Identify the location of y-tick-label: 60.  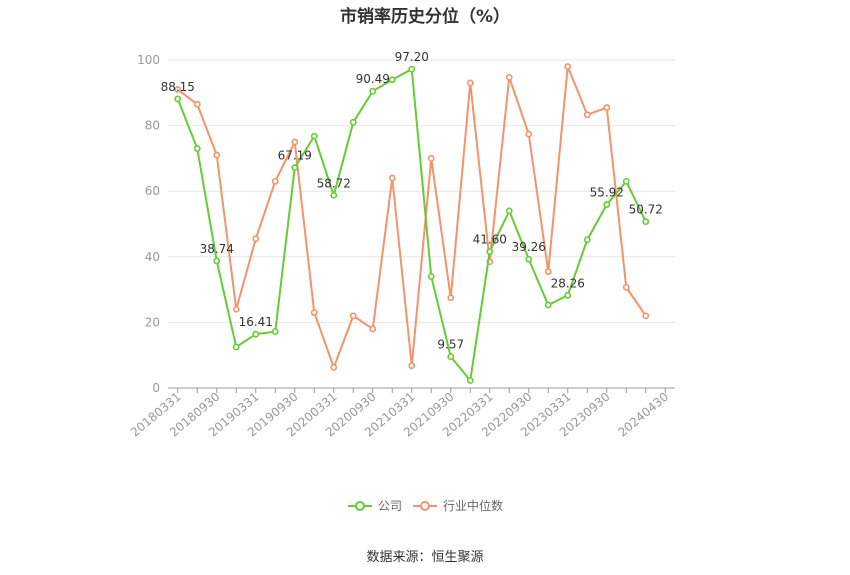
(152, 191).